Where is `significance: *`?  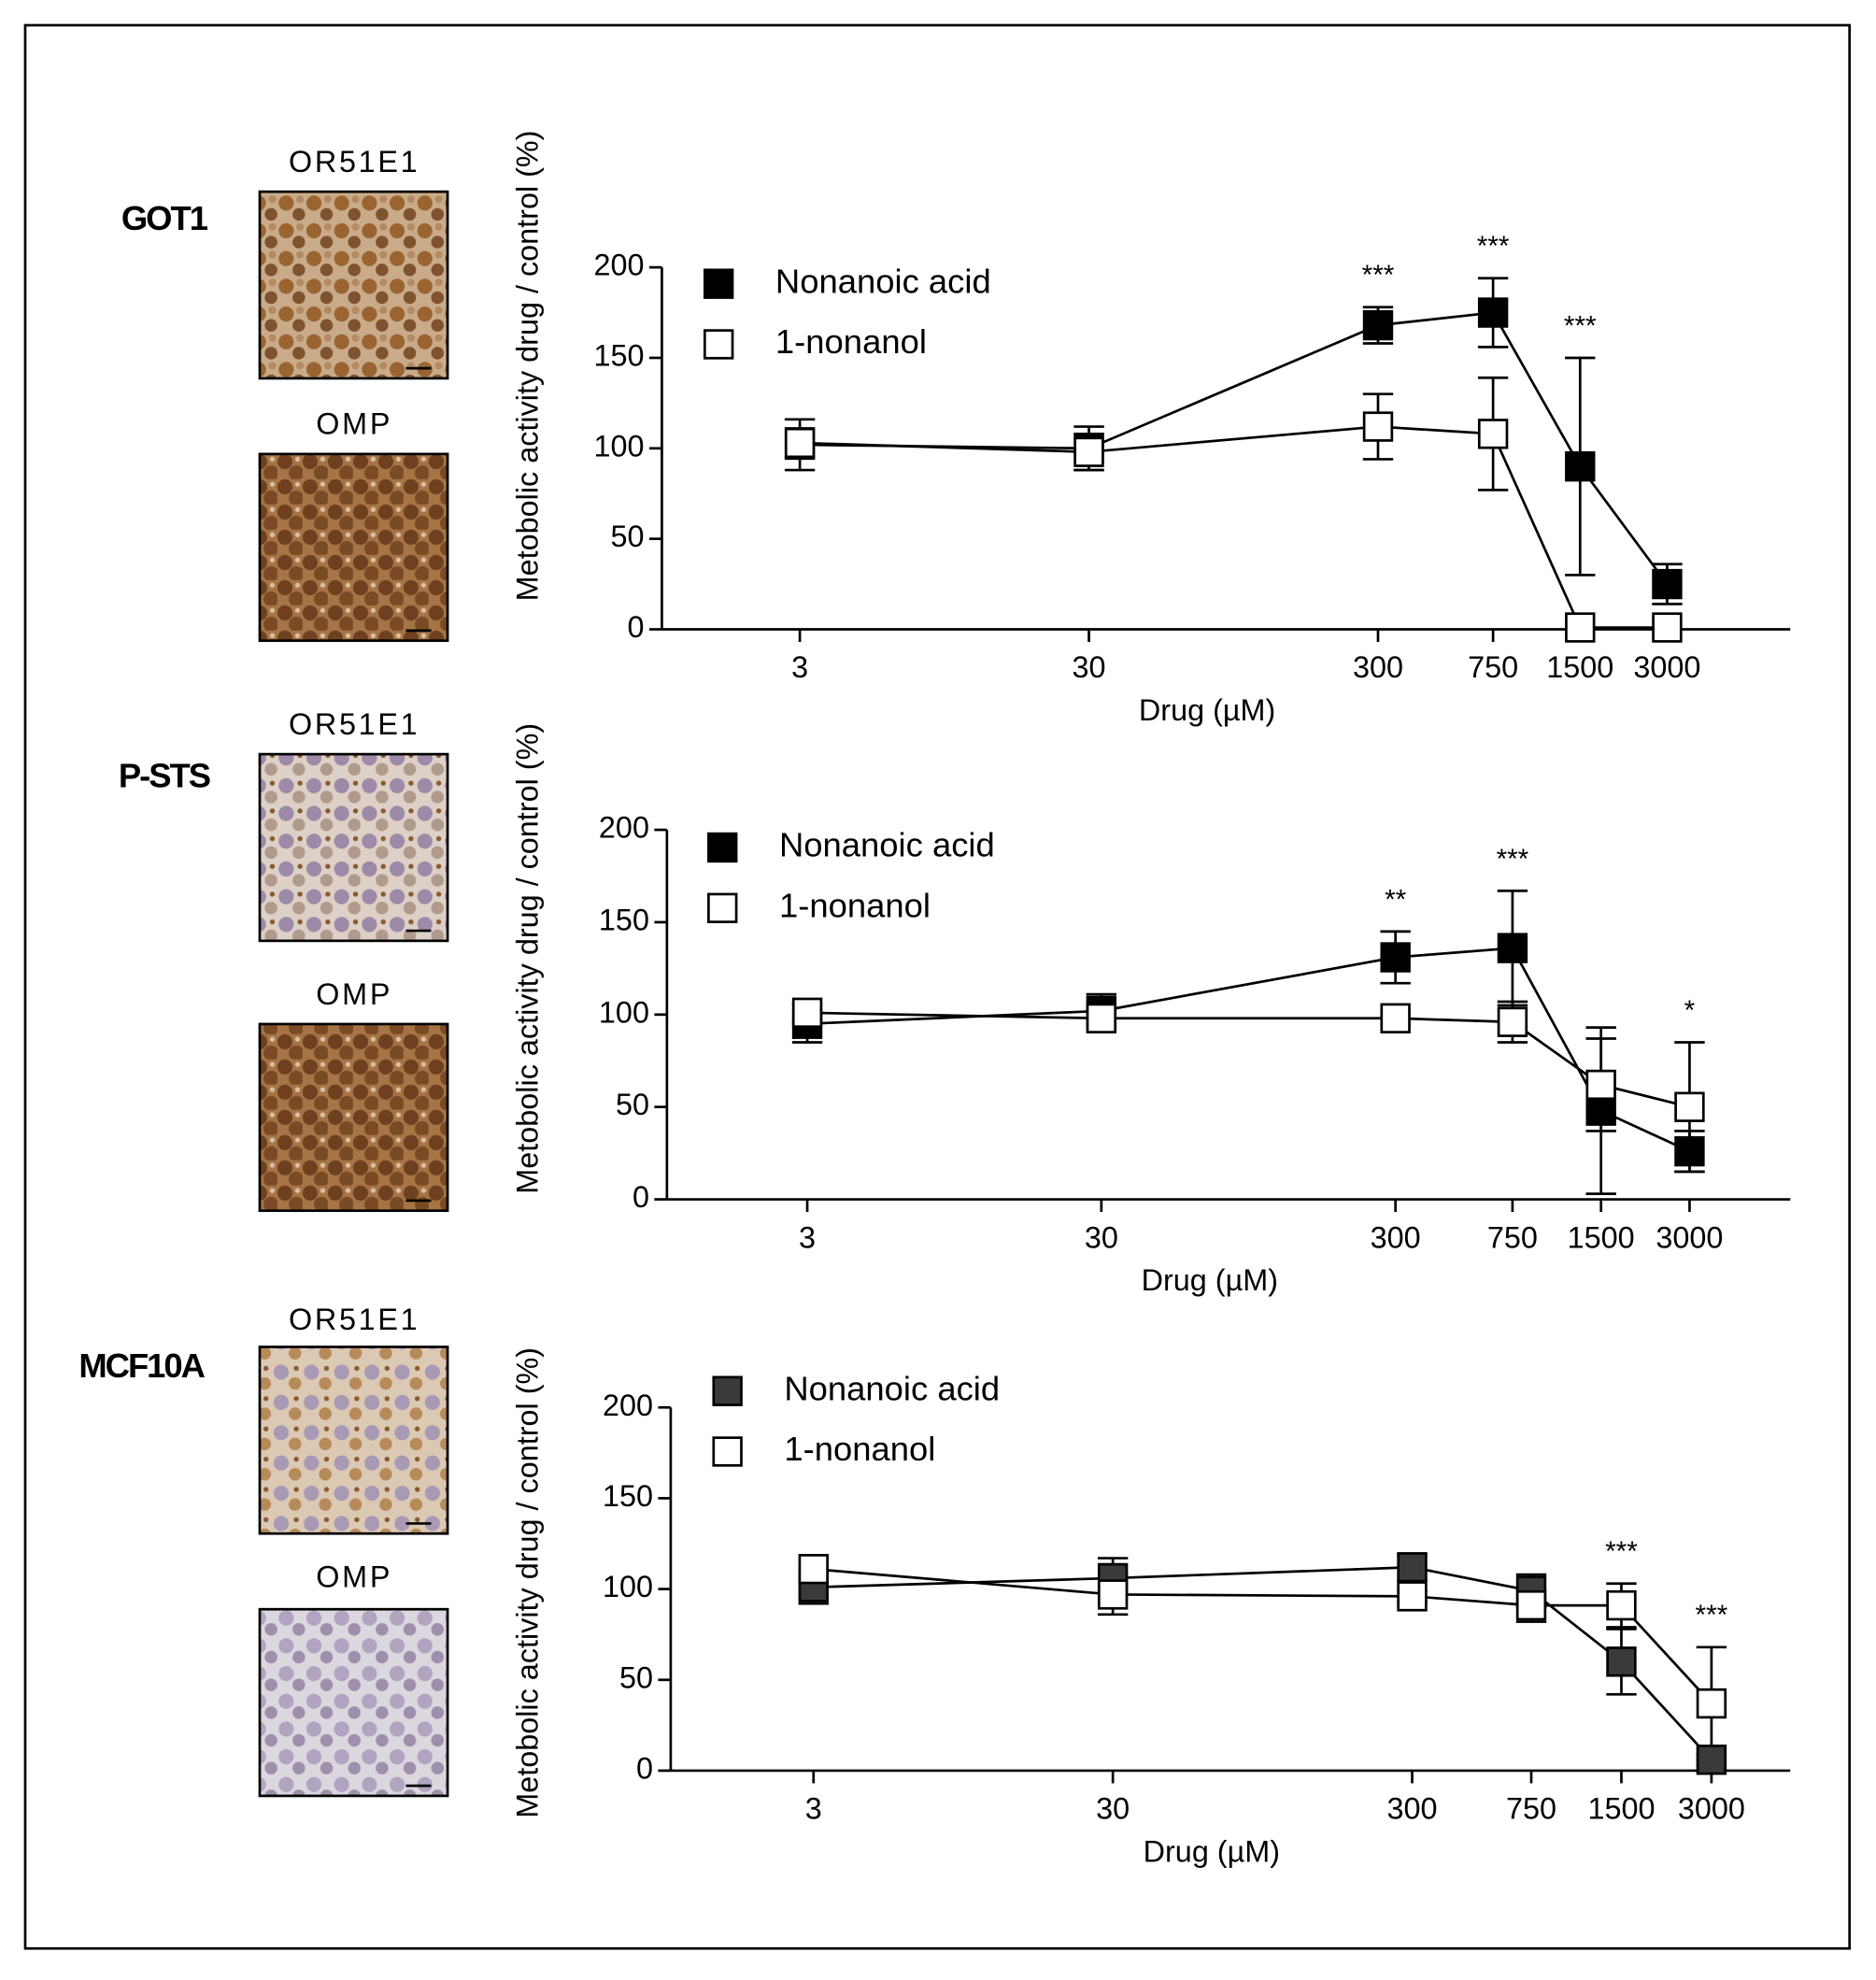 significance: * is located at coordinates (1690, 1010).